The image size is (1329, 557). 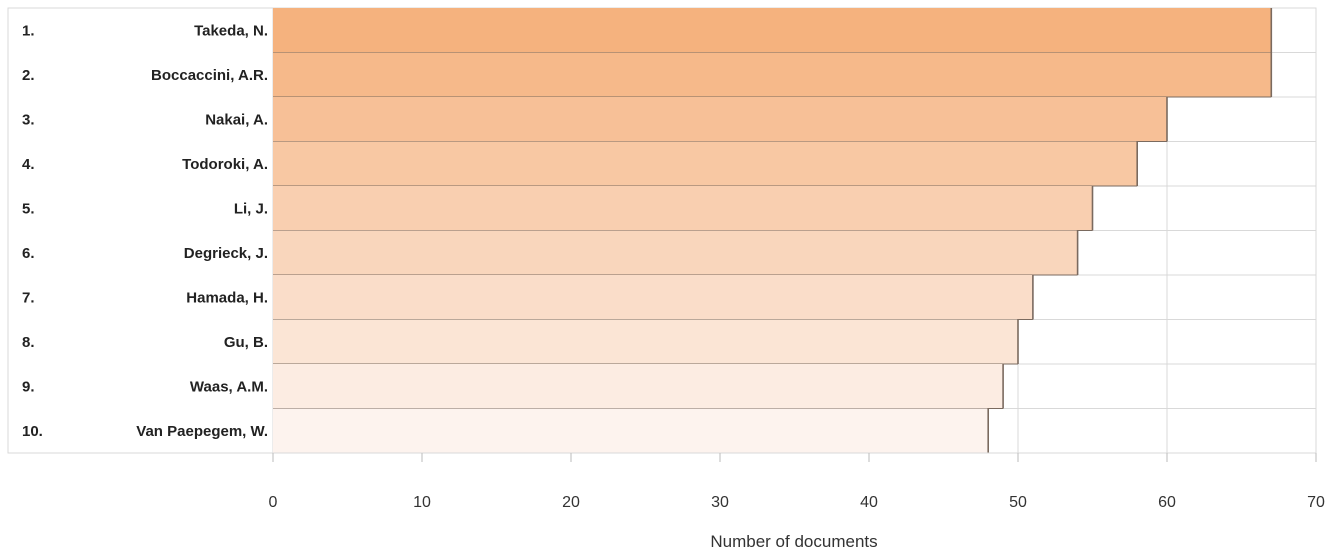 I want to click on rank-label: 8., so click(x=28, y=342).